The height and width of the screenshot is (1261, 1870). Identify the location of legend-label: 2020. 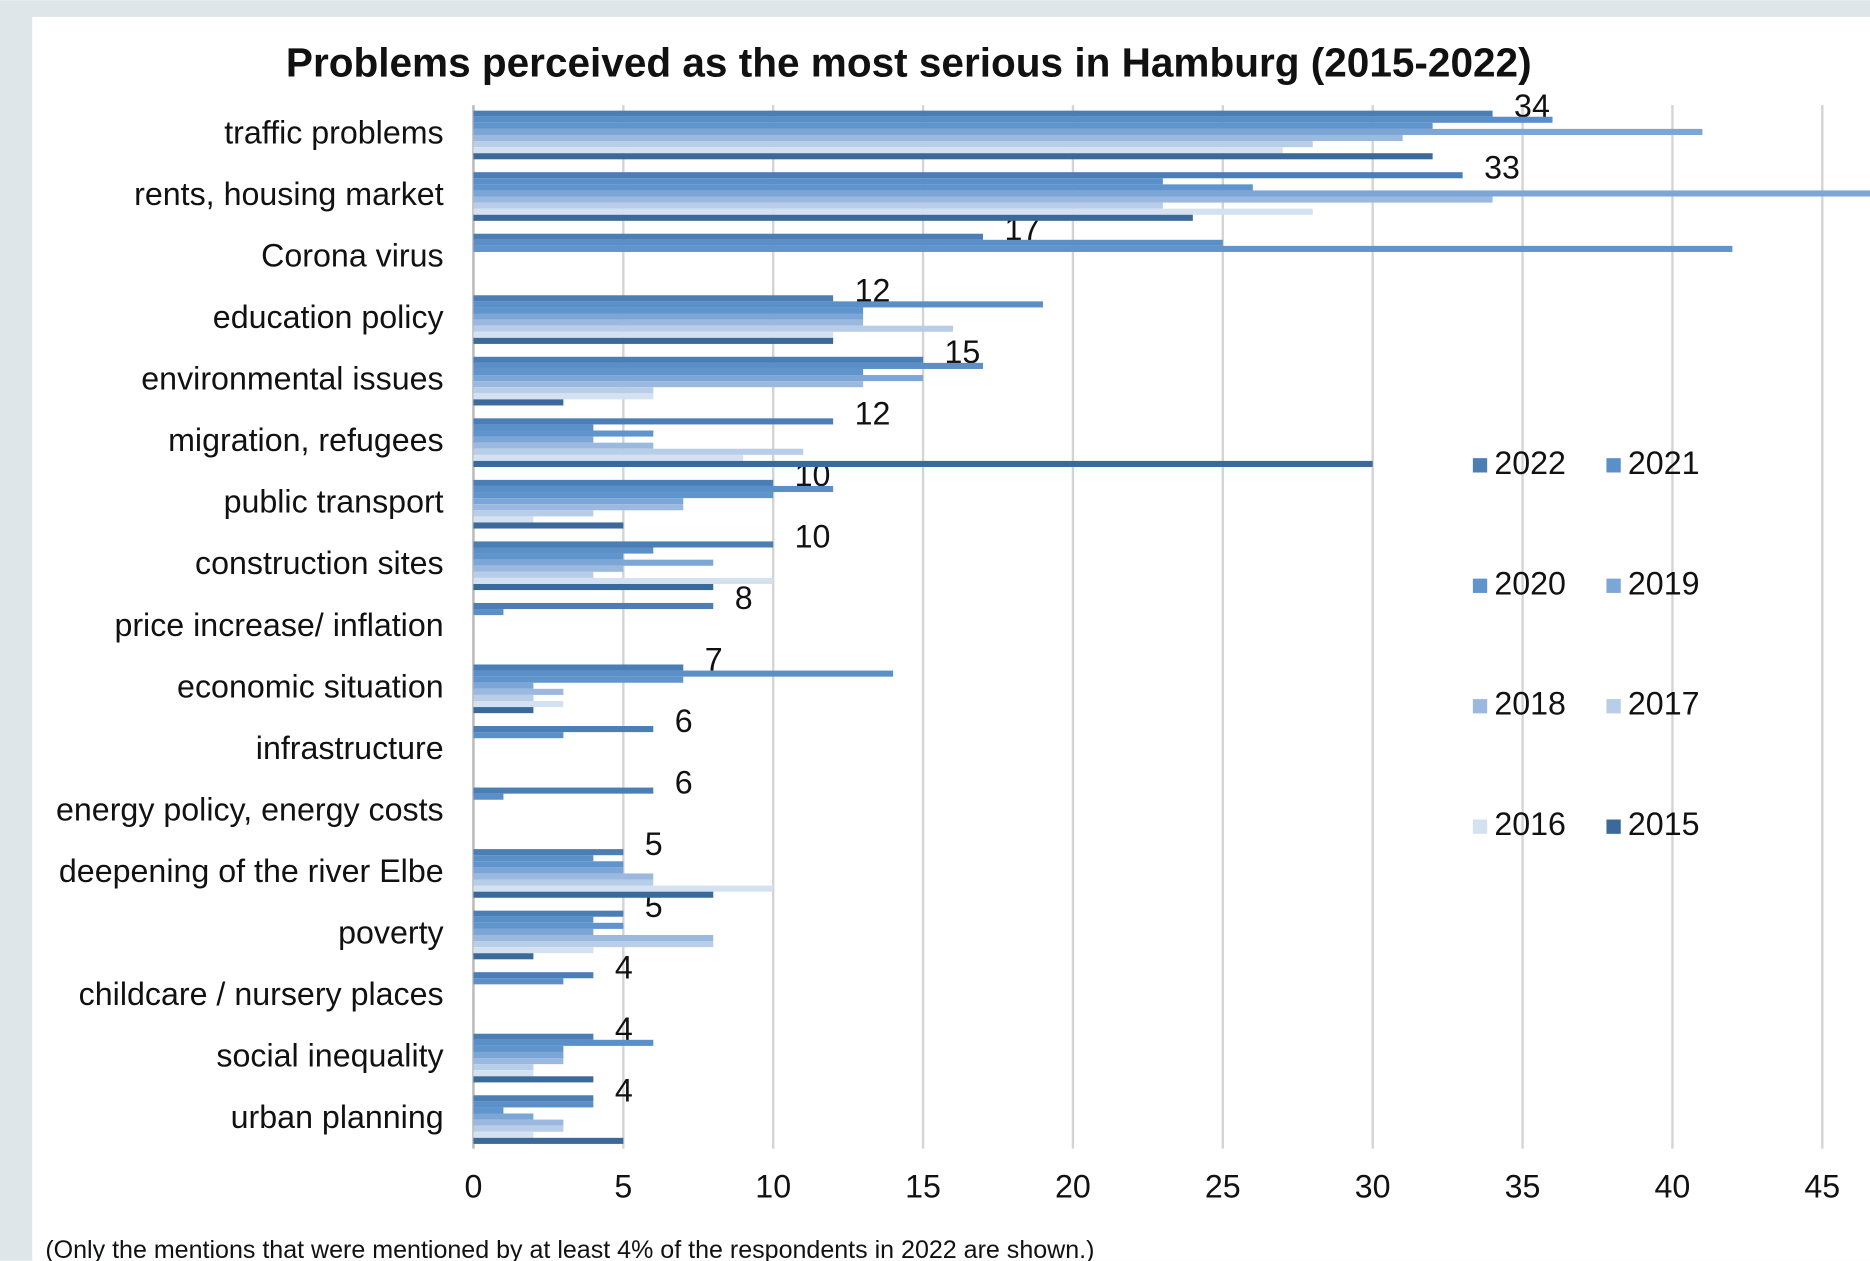
(1530, 583).